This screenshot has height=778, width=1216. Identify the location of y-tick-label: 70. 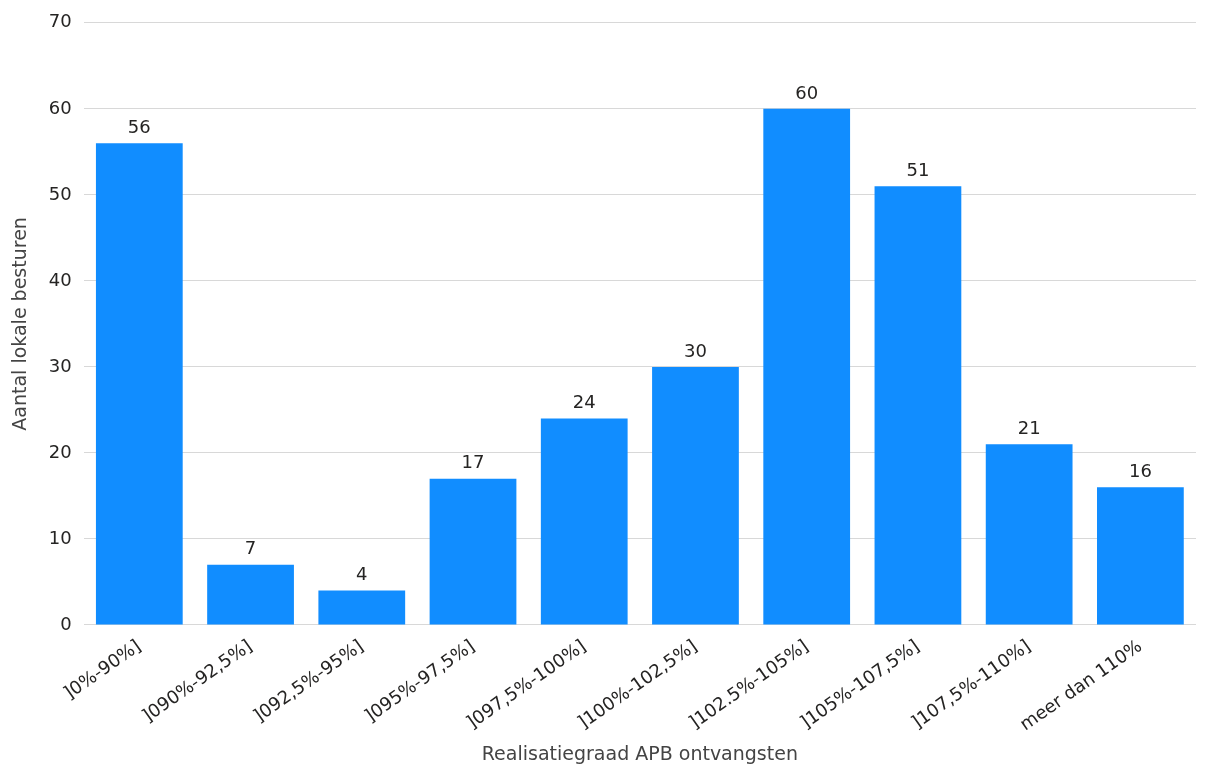
(60, 21).